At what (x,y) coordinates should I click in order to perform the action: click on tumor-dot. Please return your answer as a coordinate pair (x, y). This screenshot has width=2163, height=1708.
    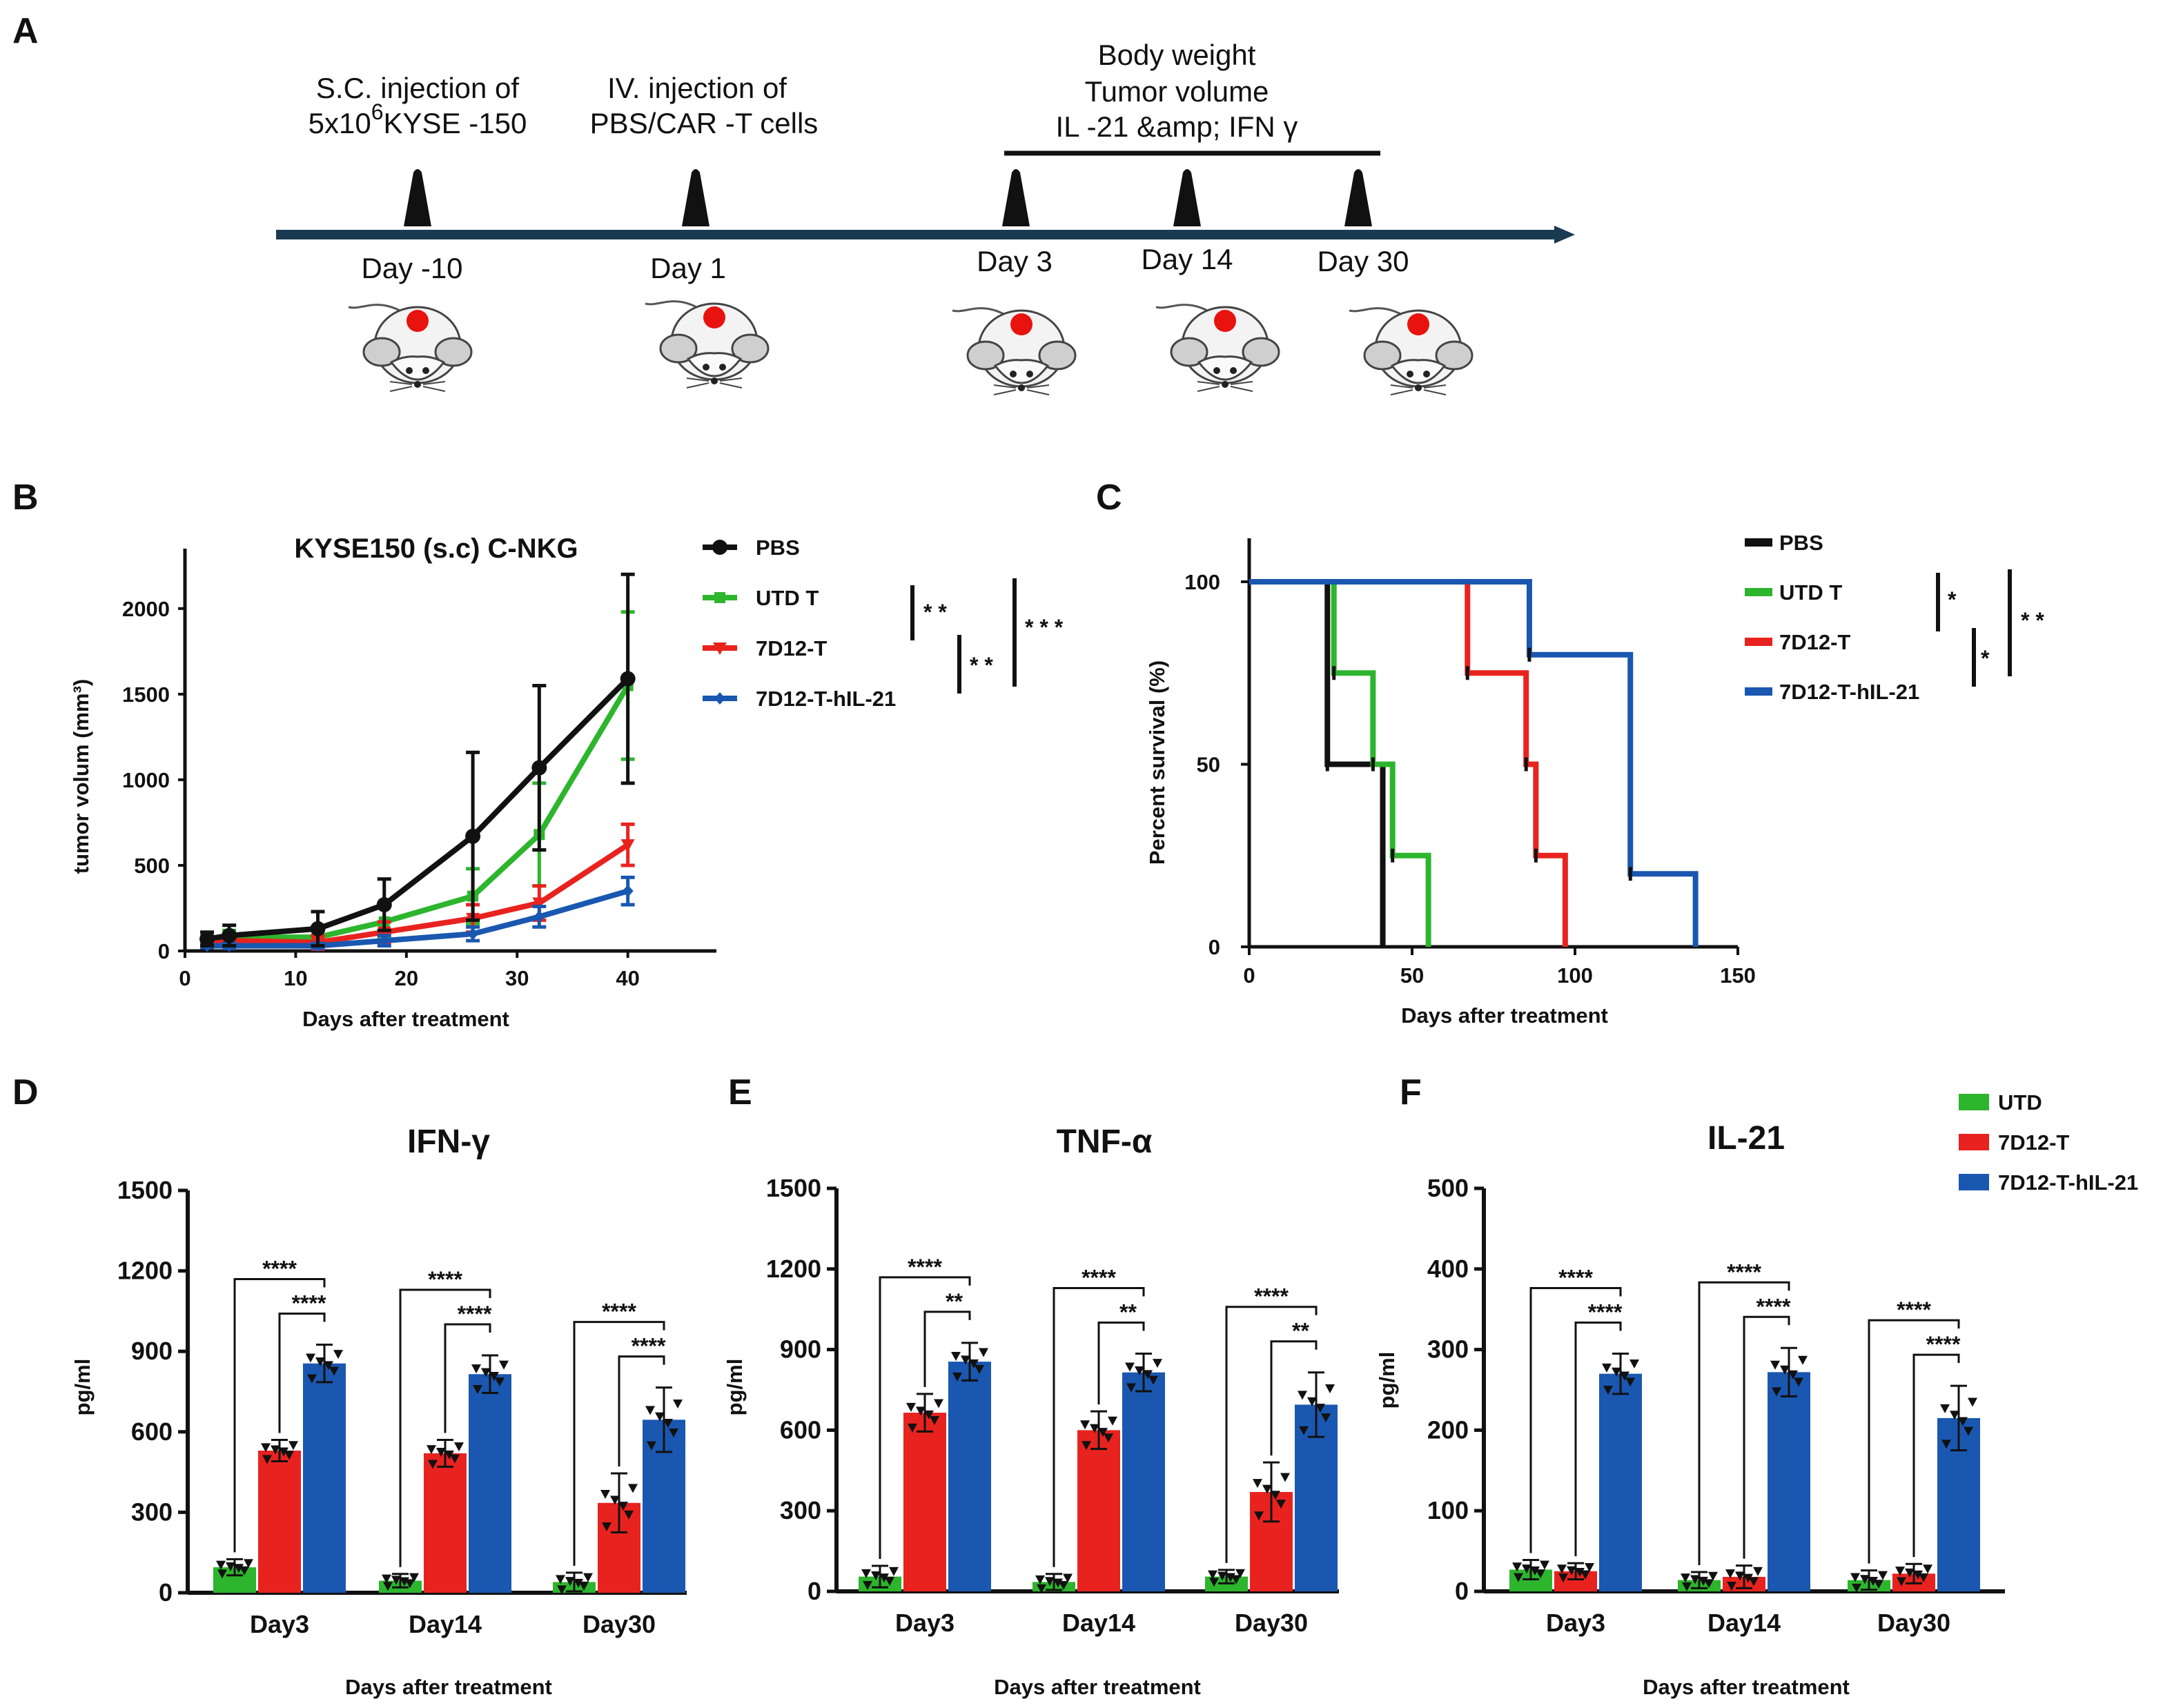
    Looking at the image, I should click on (1021, 324).